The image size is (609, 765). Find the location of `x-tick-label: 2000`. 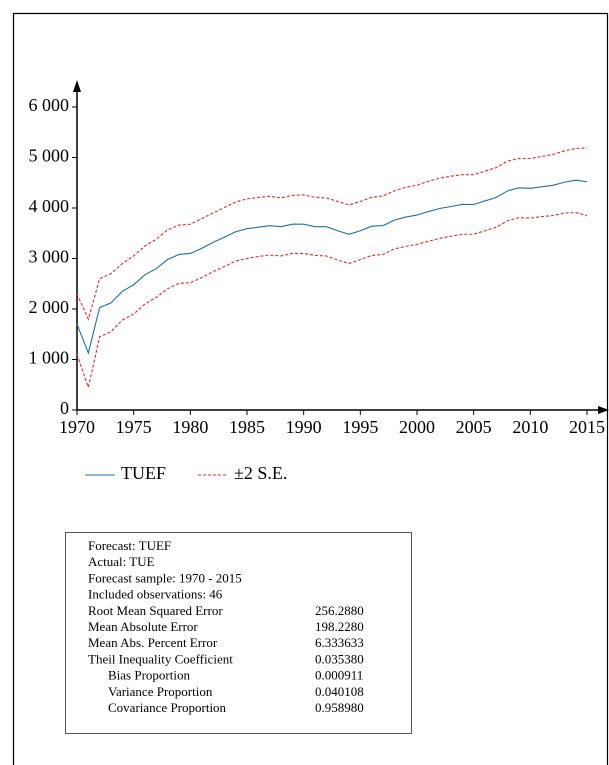

x-tick-label: 2000 is located at coordinates (417, 427).